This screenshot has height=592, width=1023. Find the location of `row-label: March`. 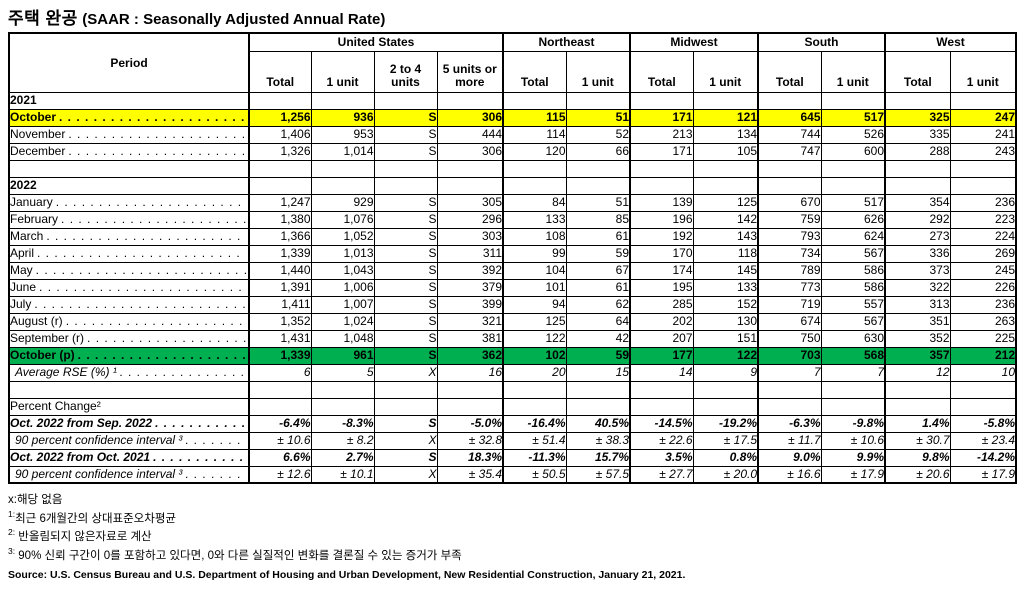

row-label: March is located at coordinates (129, 236).